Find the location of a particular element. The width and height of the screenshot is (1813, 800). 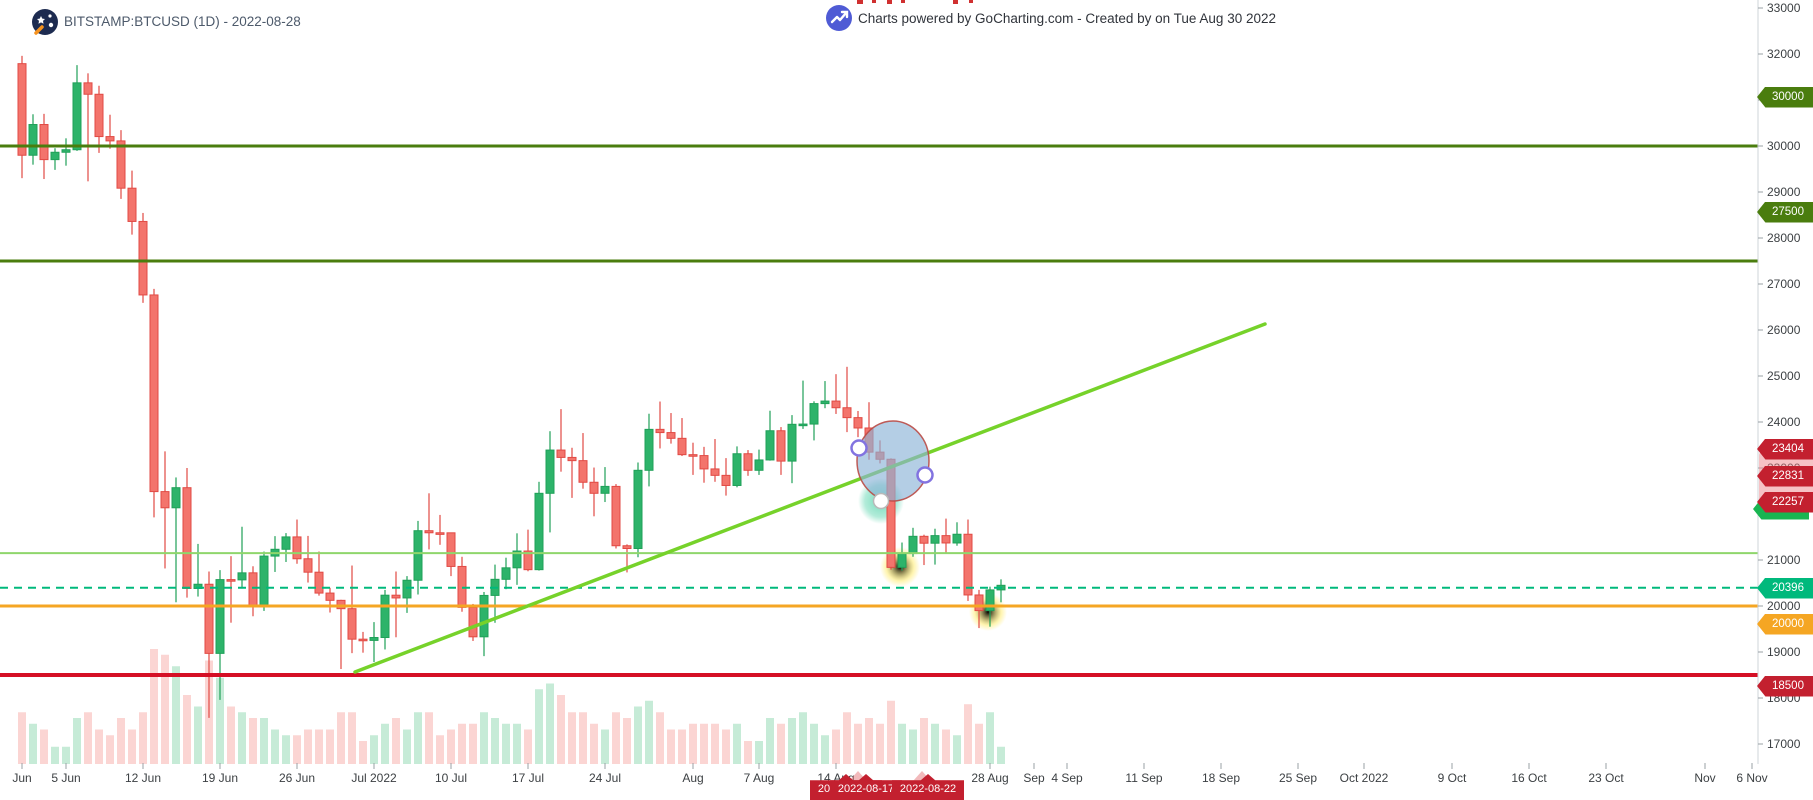

gocharting-logo-icon is located at coordinates (841, 20).